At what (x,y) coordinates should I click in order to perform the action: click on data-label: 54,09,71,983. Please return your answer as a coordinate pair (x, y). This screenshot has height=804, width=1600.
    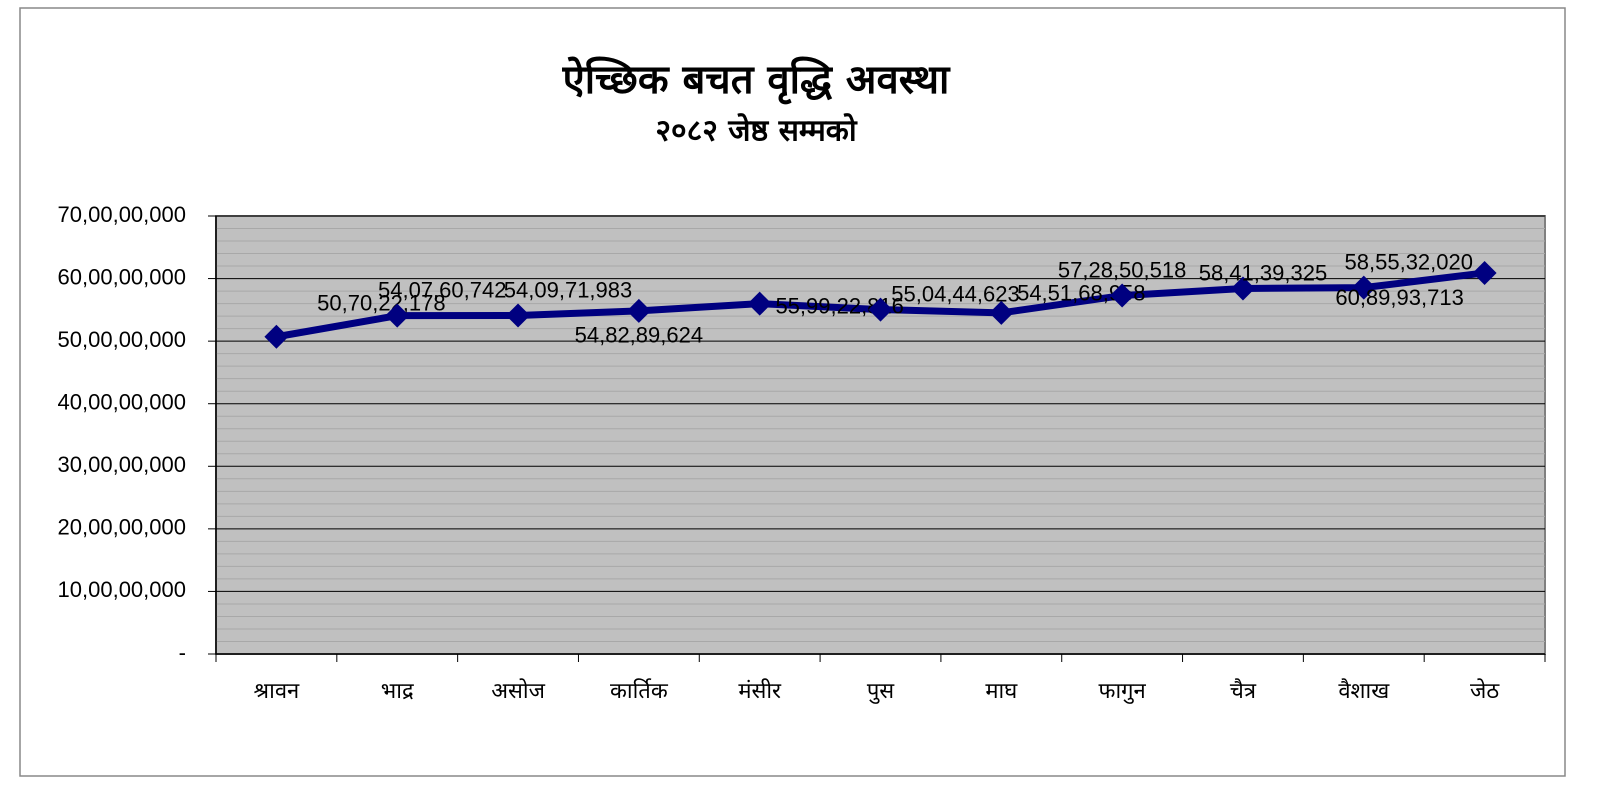
    Looking at the image, I should click on (568, 289).